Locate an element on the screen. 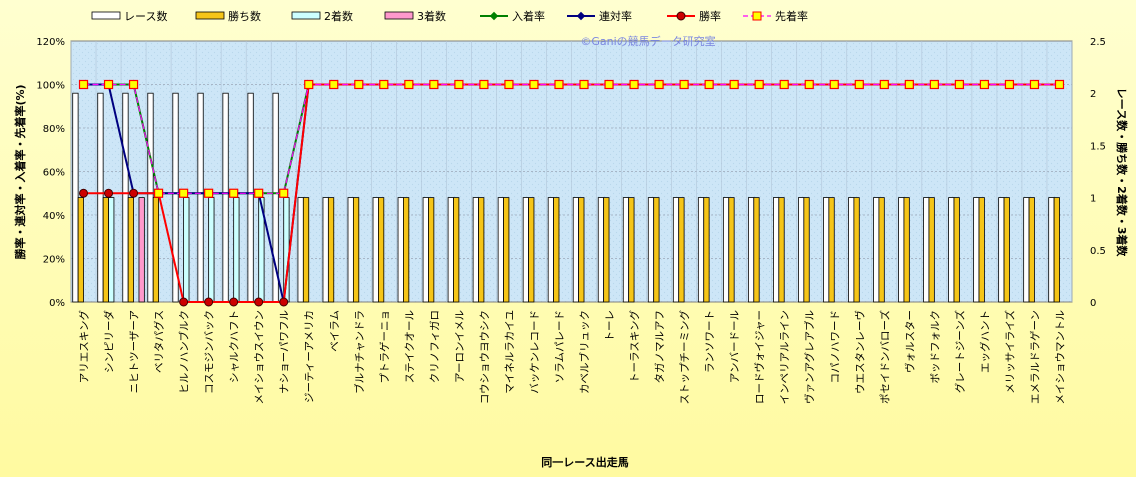 Image resolution: width=1136 pixels, height=477 pixels. x-category-label: アーロンイメル is located at coordinates (460, 346).